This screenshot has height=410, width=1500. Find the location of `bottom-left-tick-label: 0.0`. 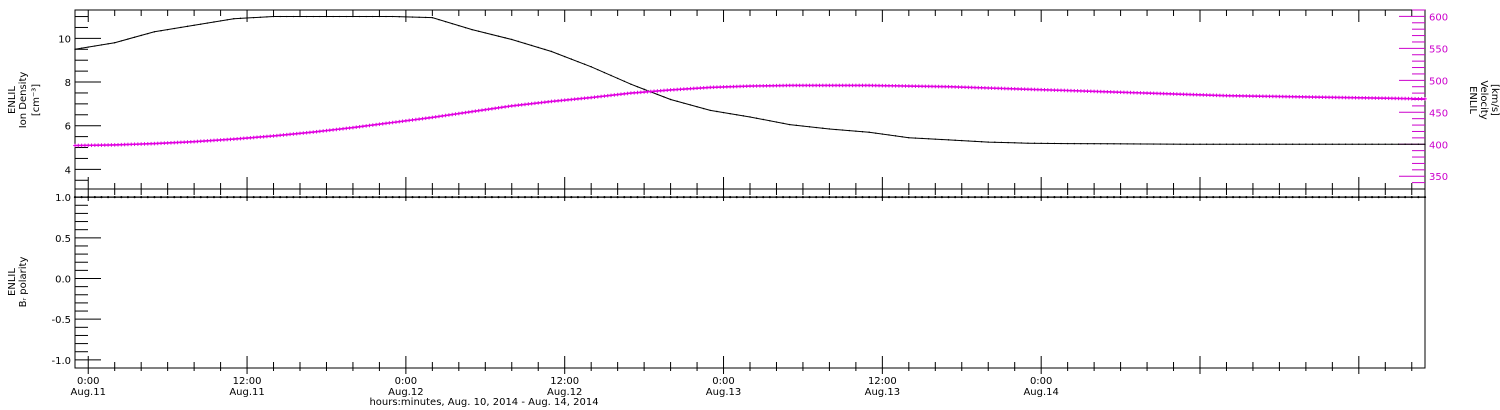

bottom-left-tick-label: 0.0 is located at coordinates (63, 280).